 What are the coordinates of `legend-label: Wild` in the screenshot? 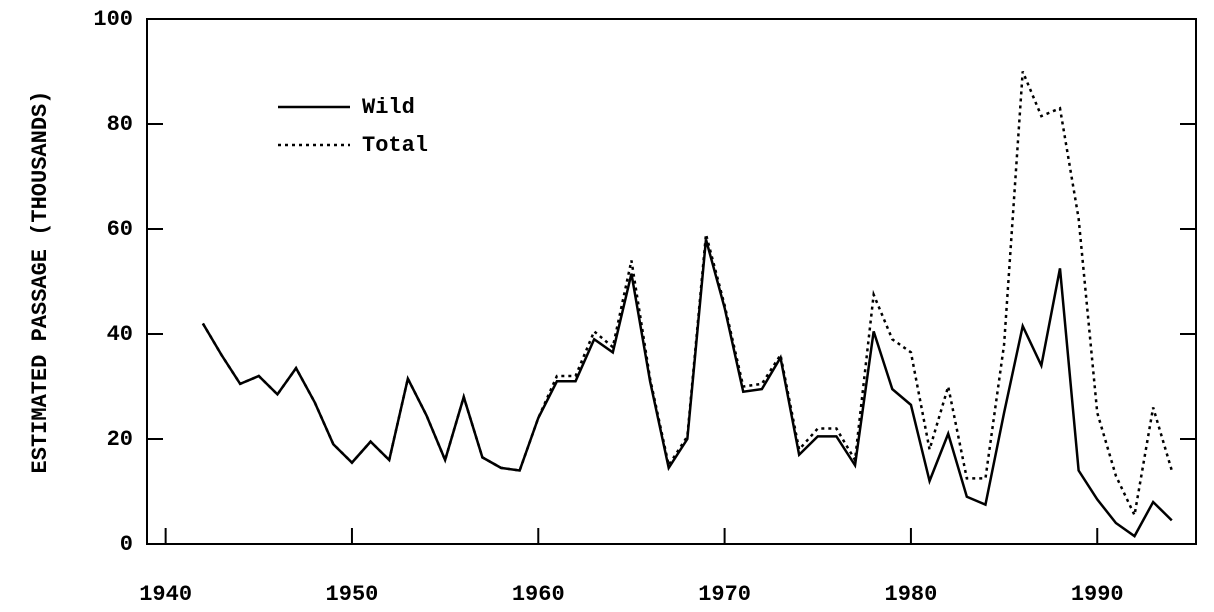 It's located at (388, 107).